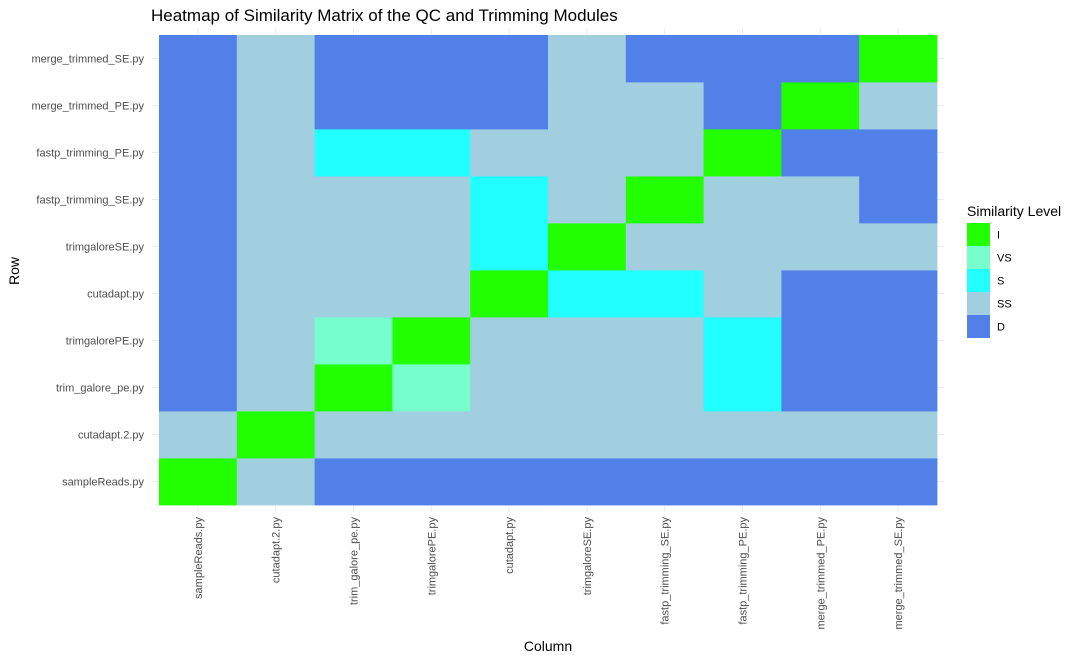 This screenshot has height=661, width=1080. What do you see at coordinates (14, 270) in the screenshot?
I see `y-axis-title: Row` at bounding box center [14, 270].